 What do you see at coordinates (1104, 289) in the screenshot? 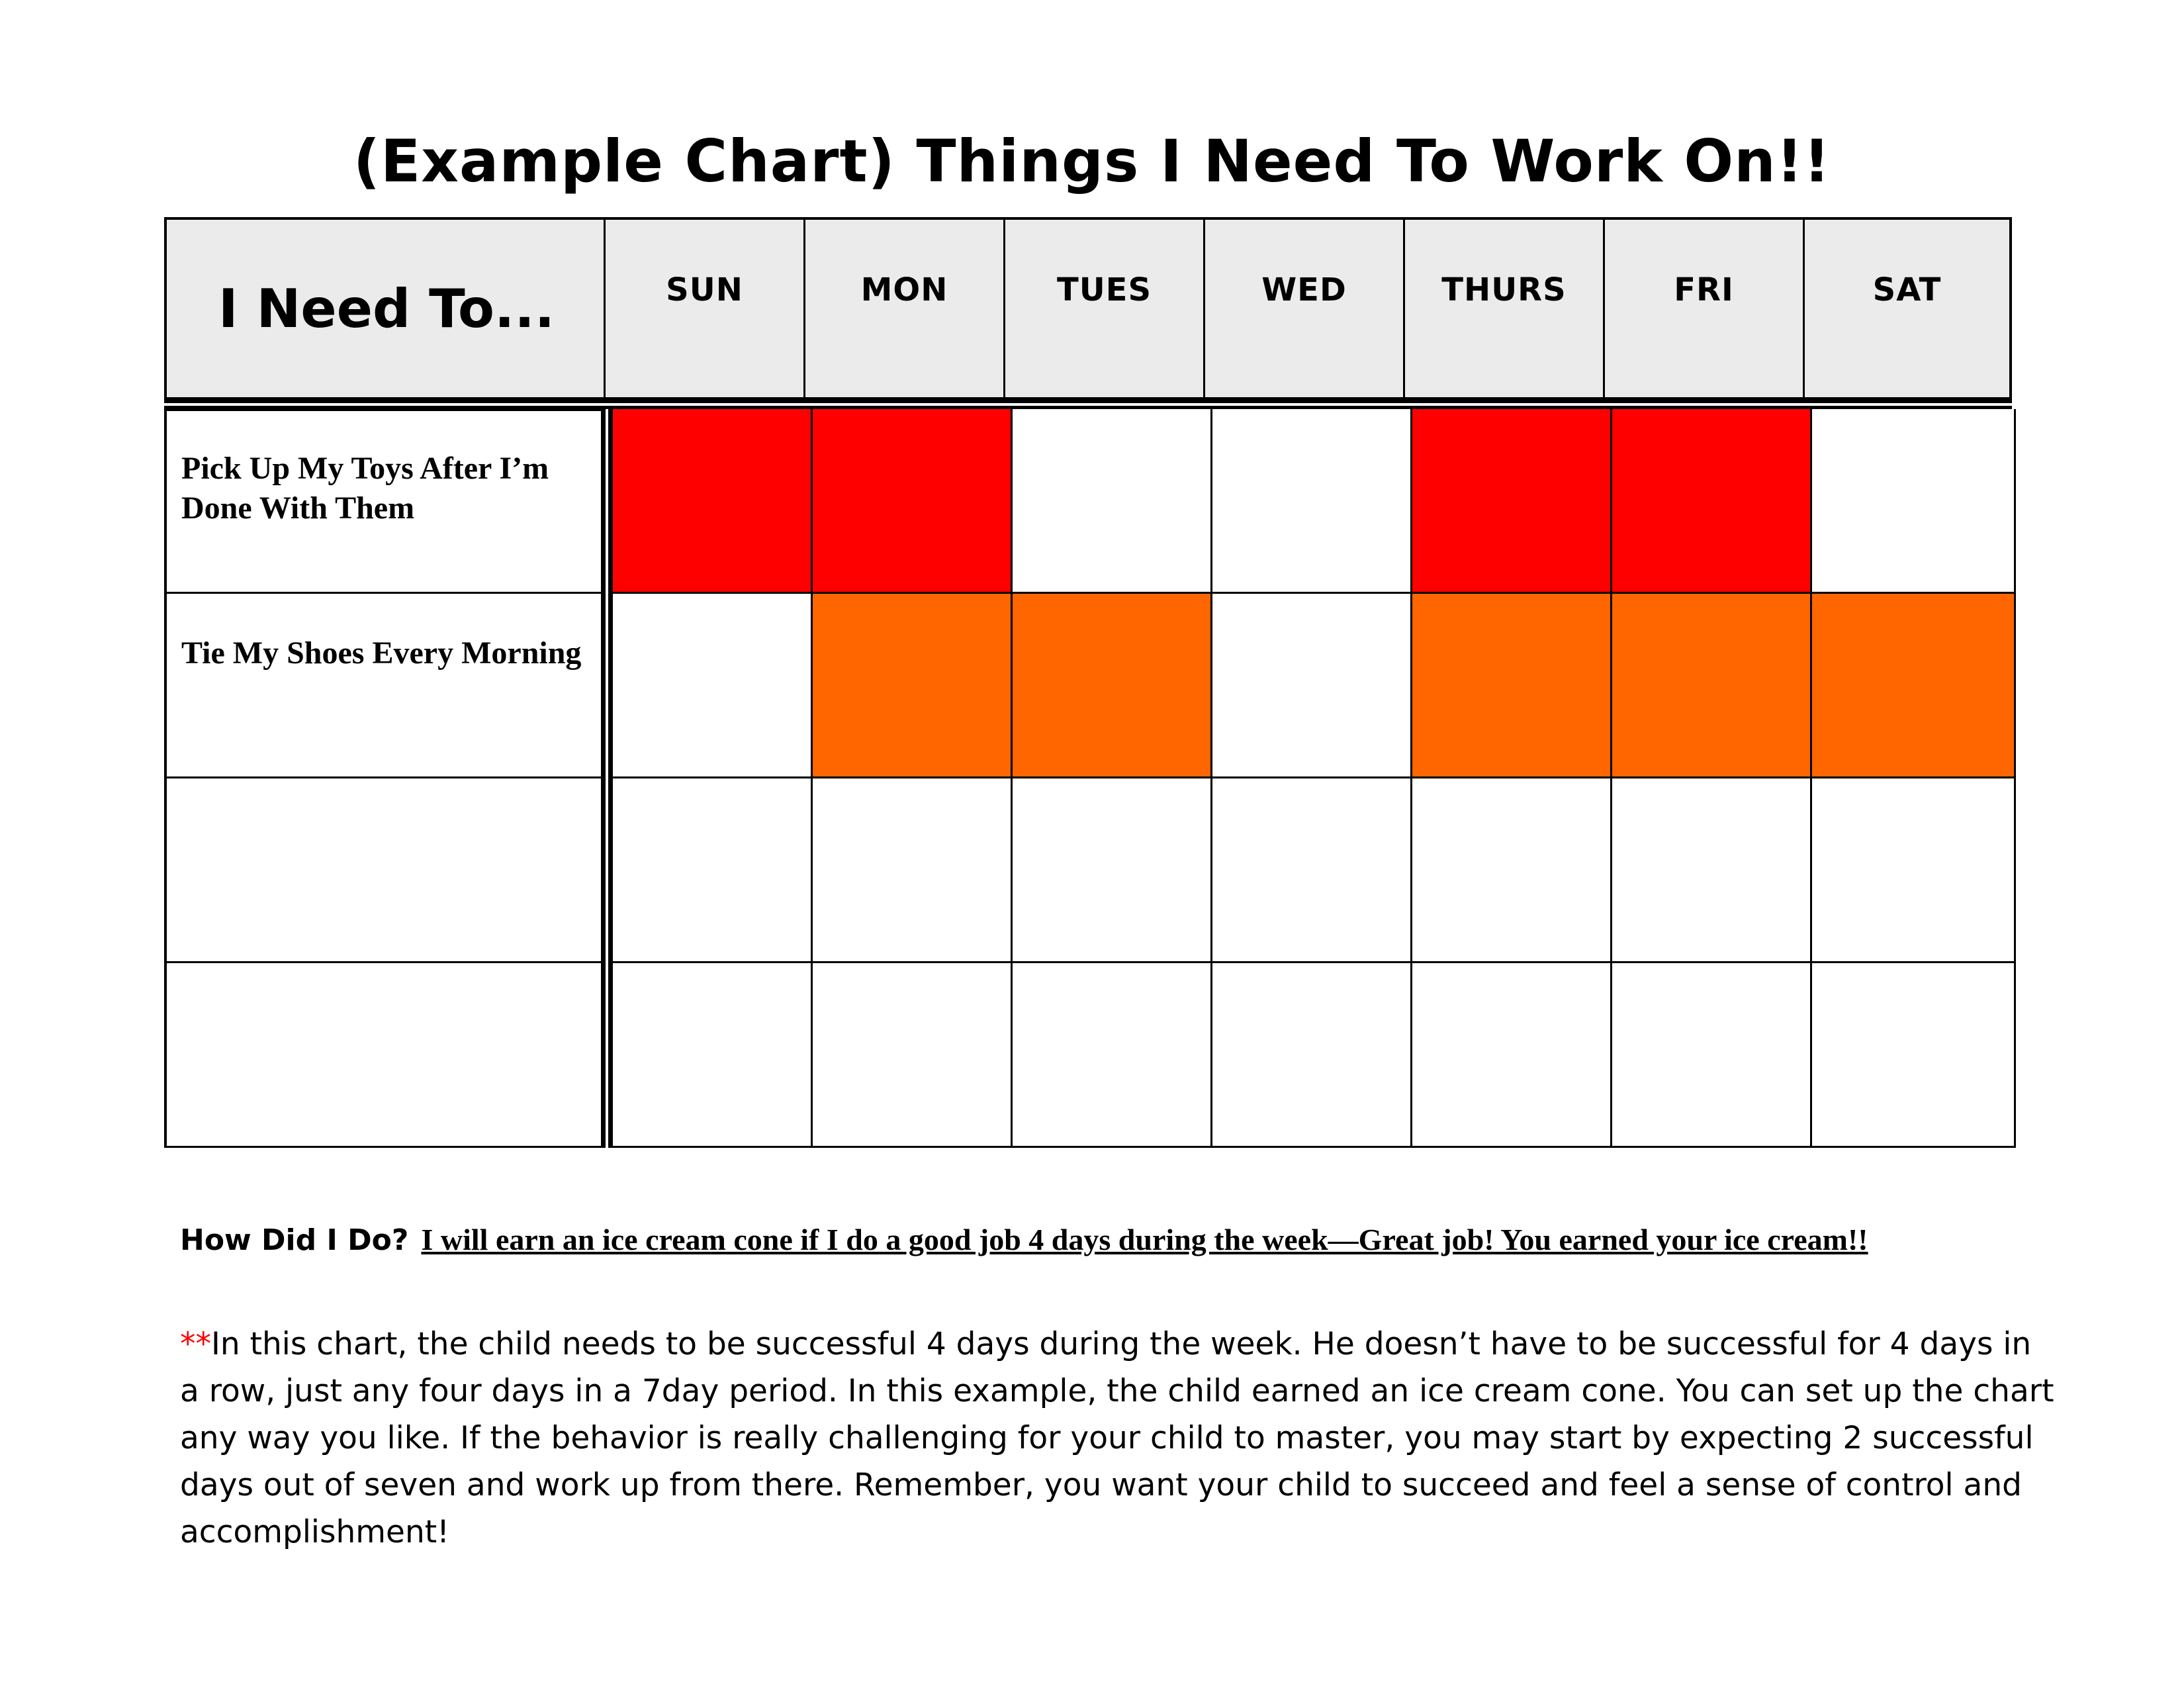
I see `day-label: TUES` at bounding box center [1104, 289].